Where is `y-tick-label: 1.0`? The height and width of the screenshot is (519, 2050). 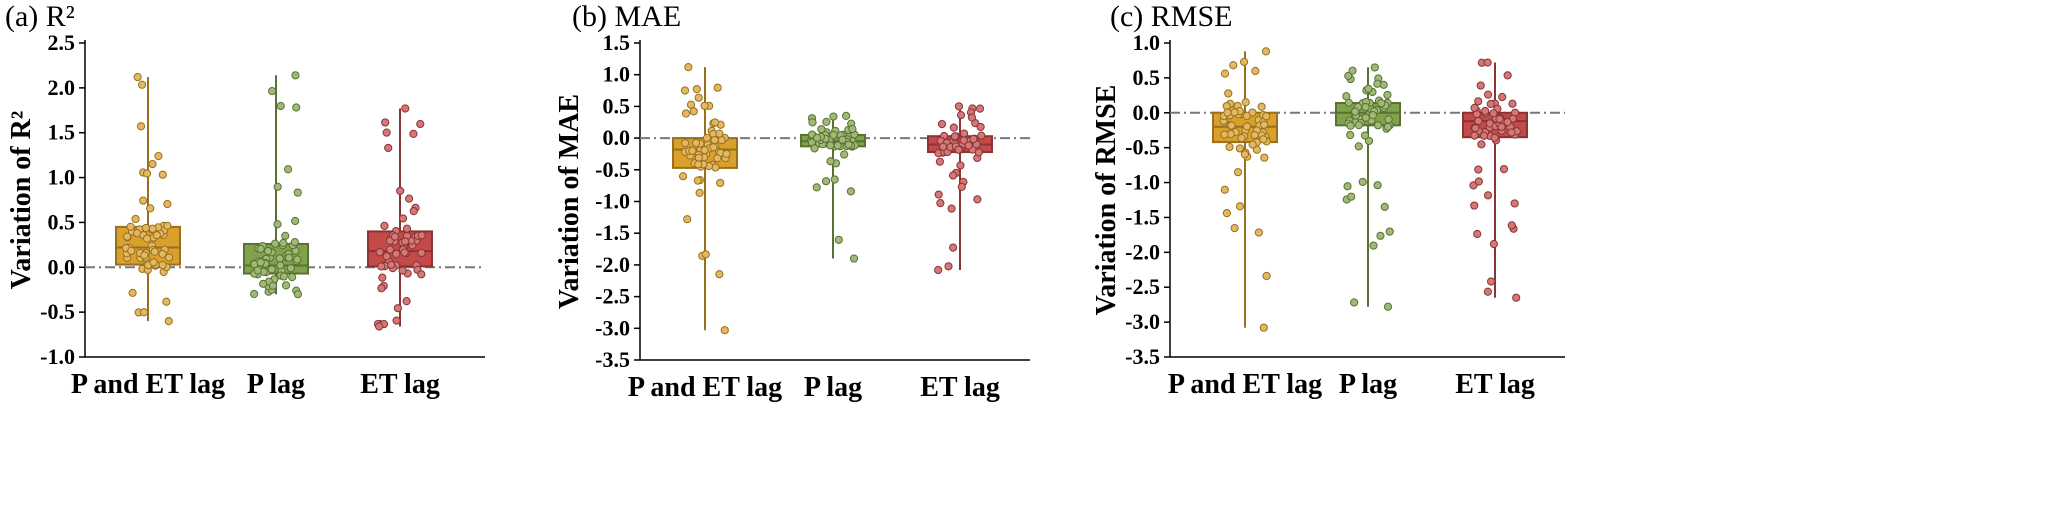
y-tick-label: 1.0 is located at coordinates (62, 177).